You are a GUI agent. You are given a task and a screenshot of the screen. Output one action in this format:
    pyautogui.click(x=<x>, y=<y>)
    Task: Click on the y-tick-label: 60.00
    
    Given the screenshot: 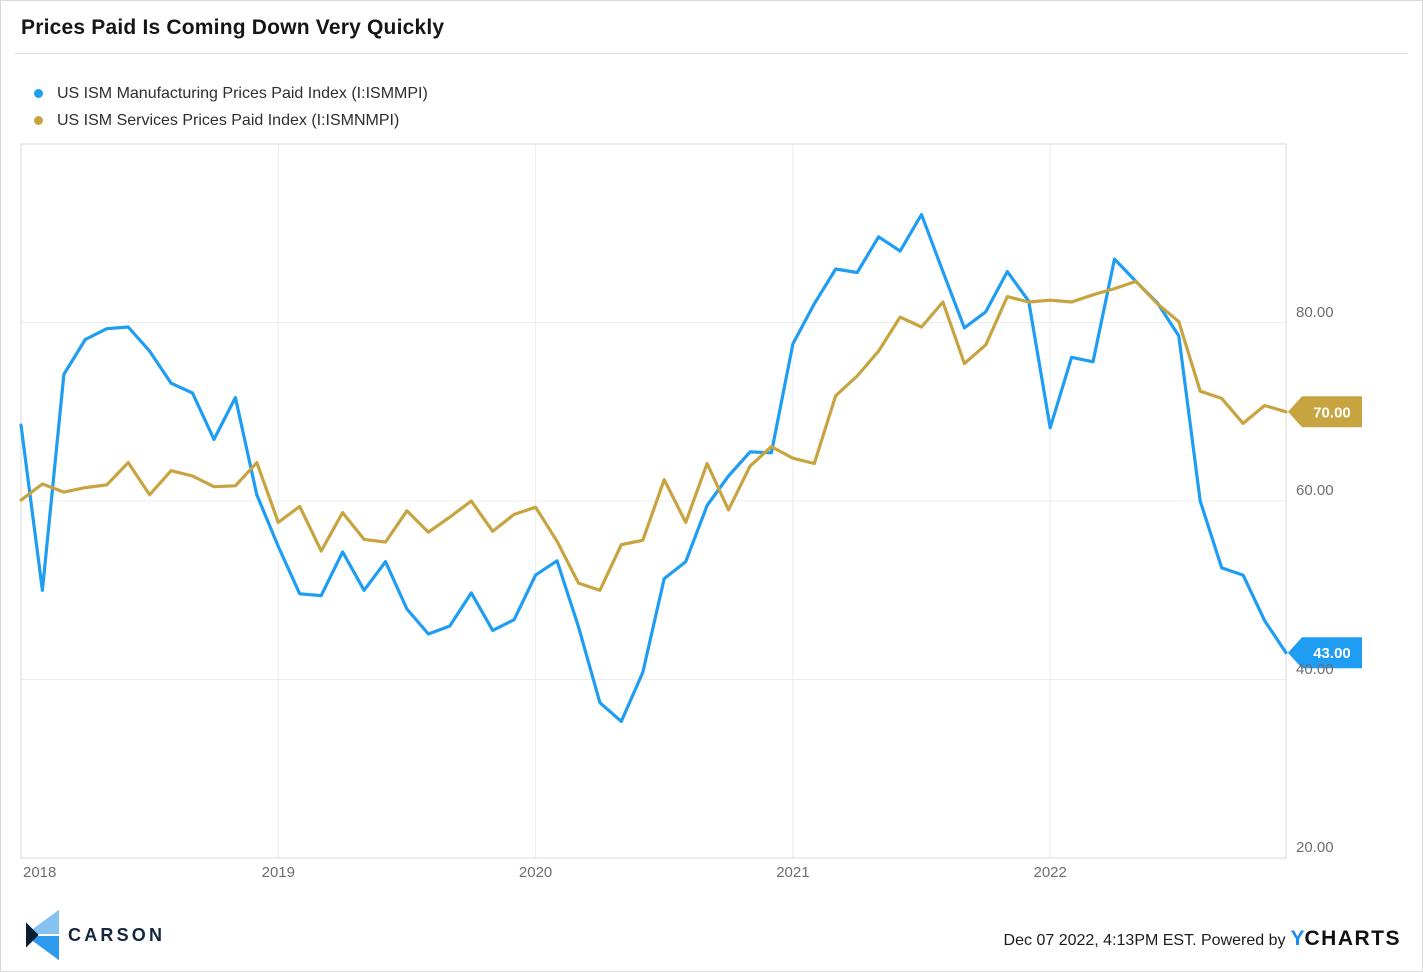 What is the action you would take?
    pyautogui.click(x=1315, y=490)
    